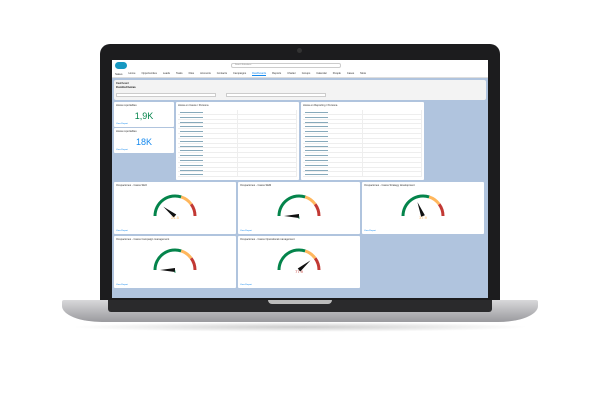 The image size is (600, 400). I want to click on metric-card: Horas reportables 1,9K View Report, so click(144, 114).